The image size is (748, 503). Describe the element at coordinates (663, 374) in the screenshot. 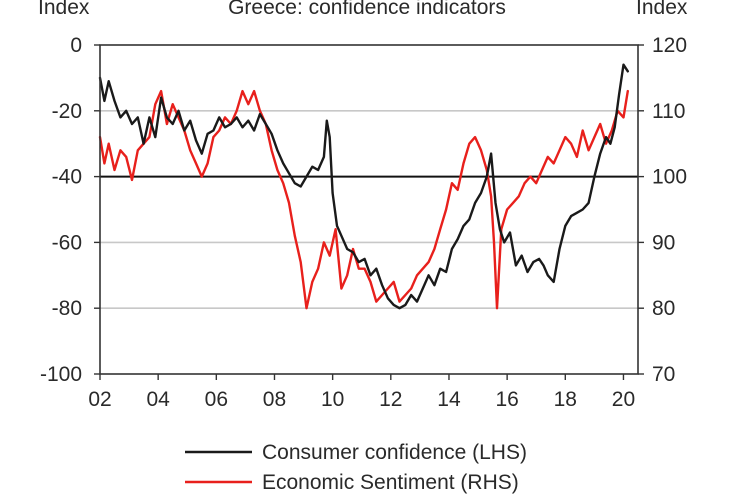

I see `right-tick-label: 70` at that location.